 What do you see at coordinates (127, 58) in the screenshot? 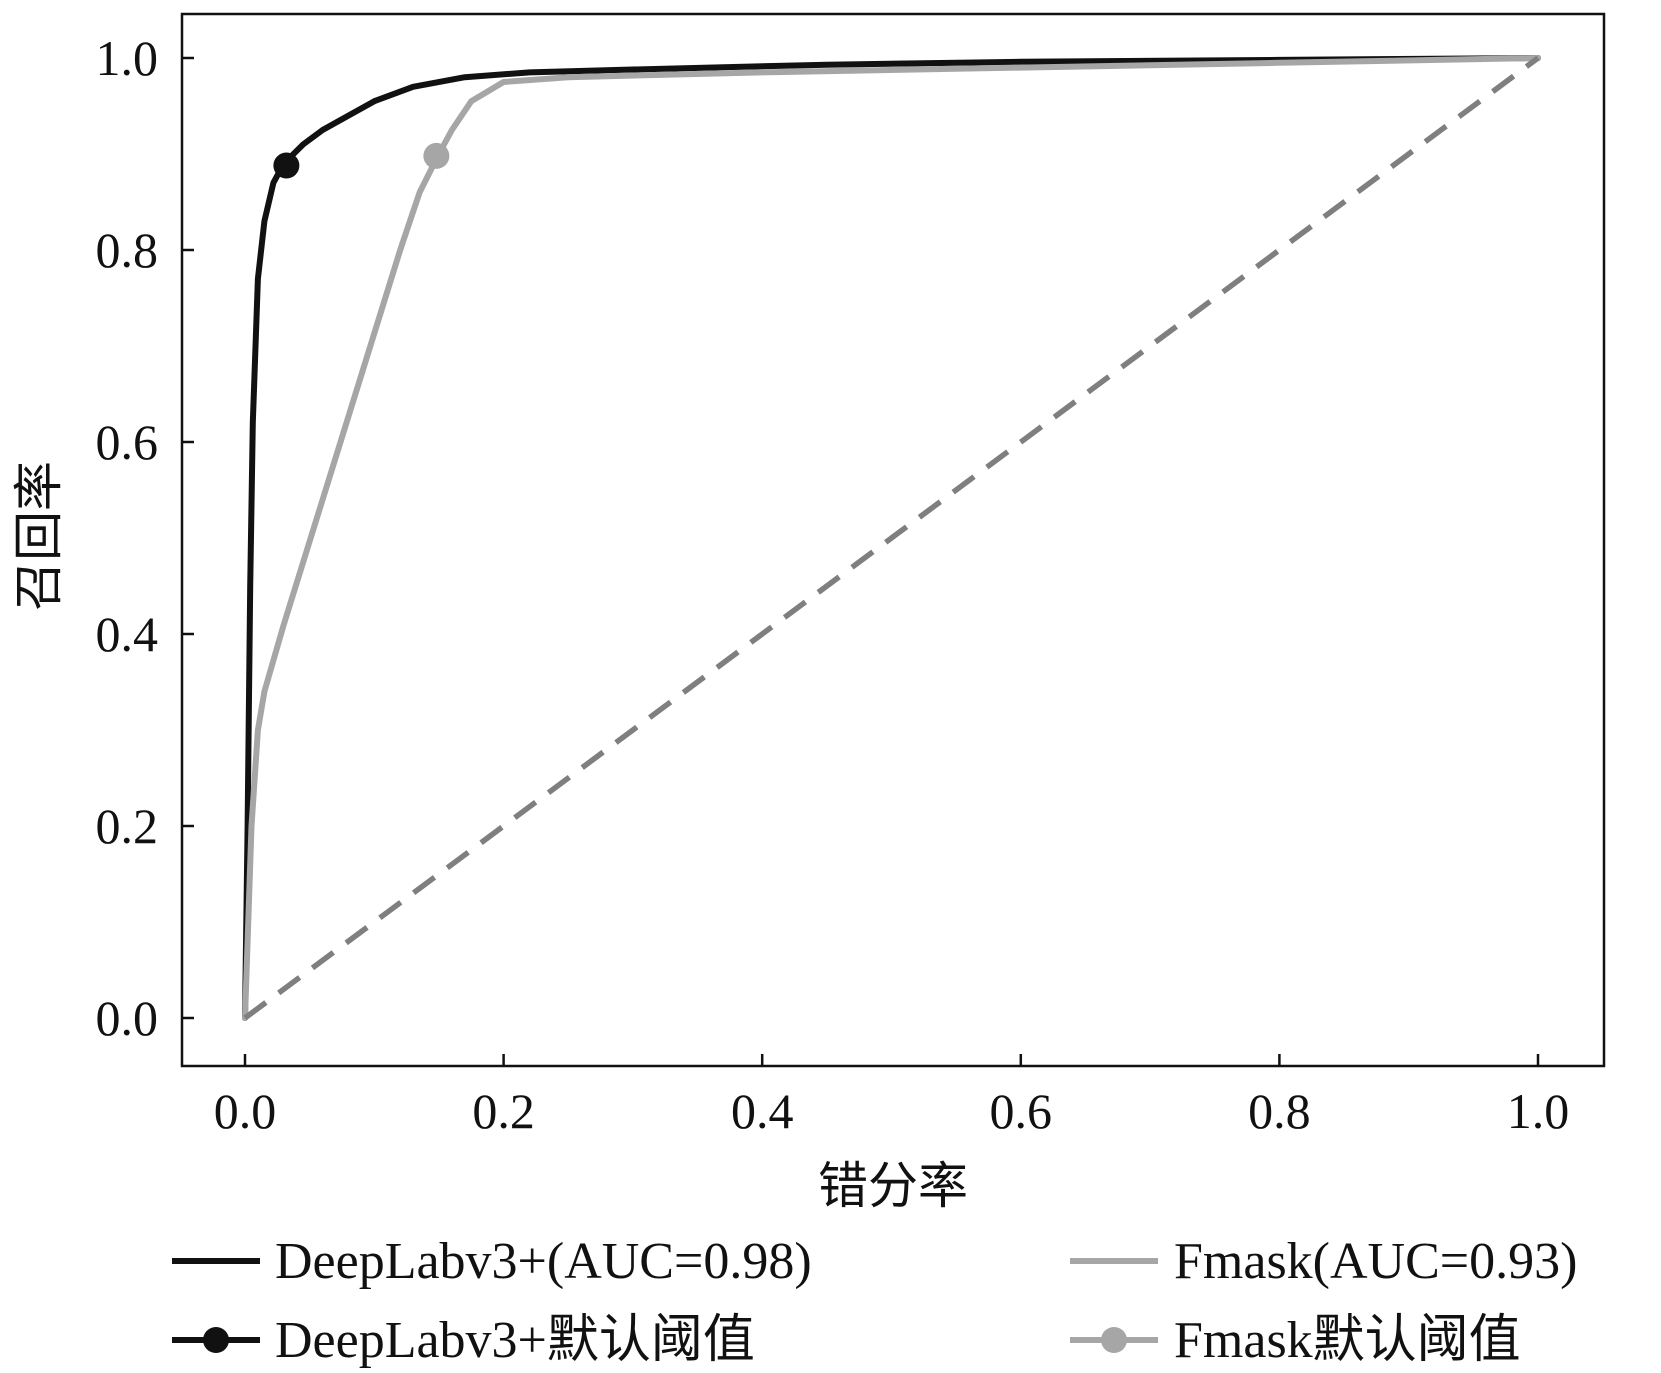
I see `y-tick-label: 1.0` at bounding box center [127, 58].